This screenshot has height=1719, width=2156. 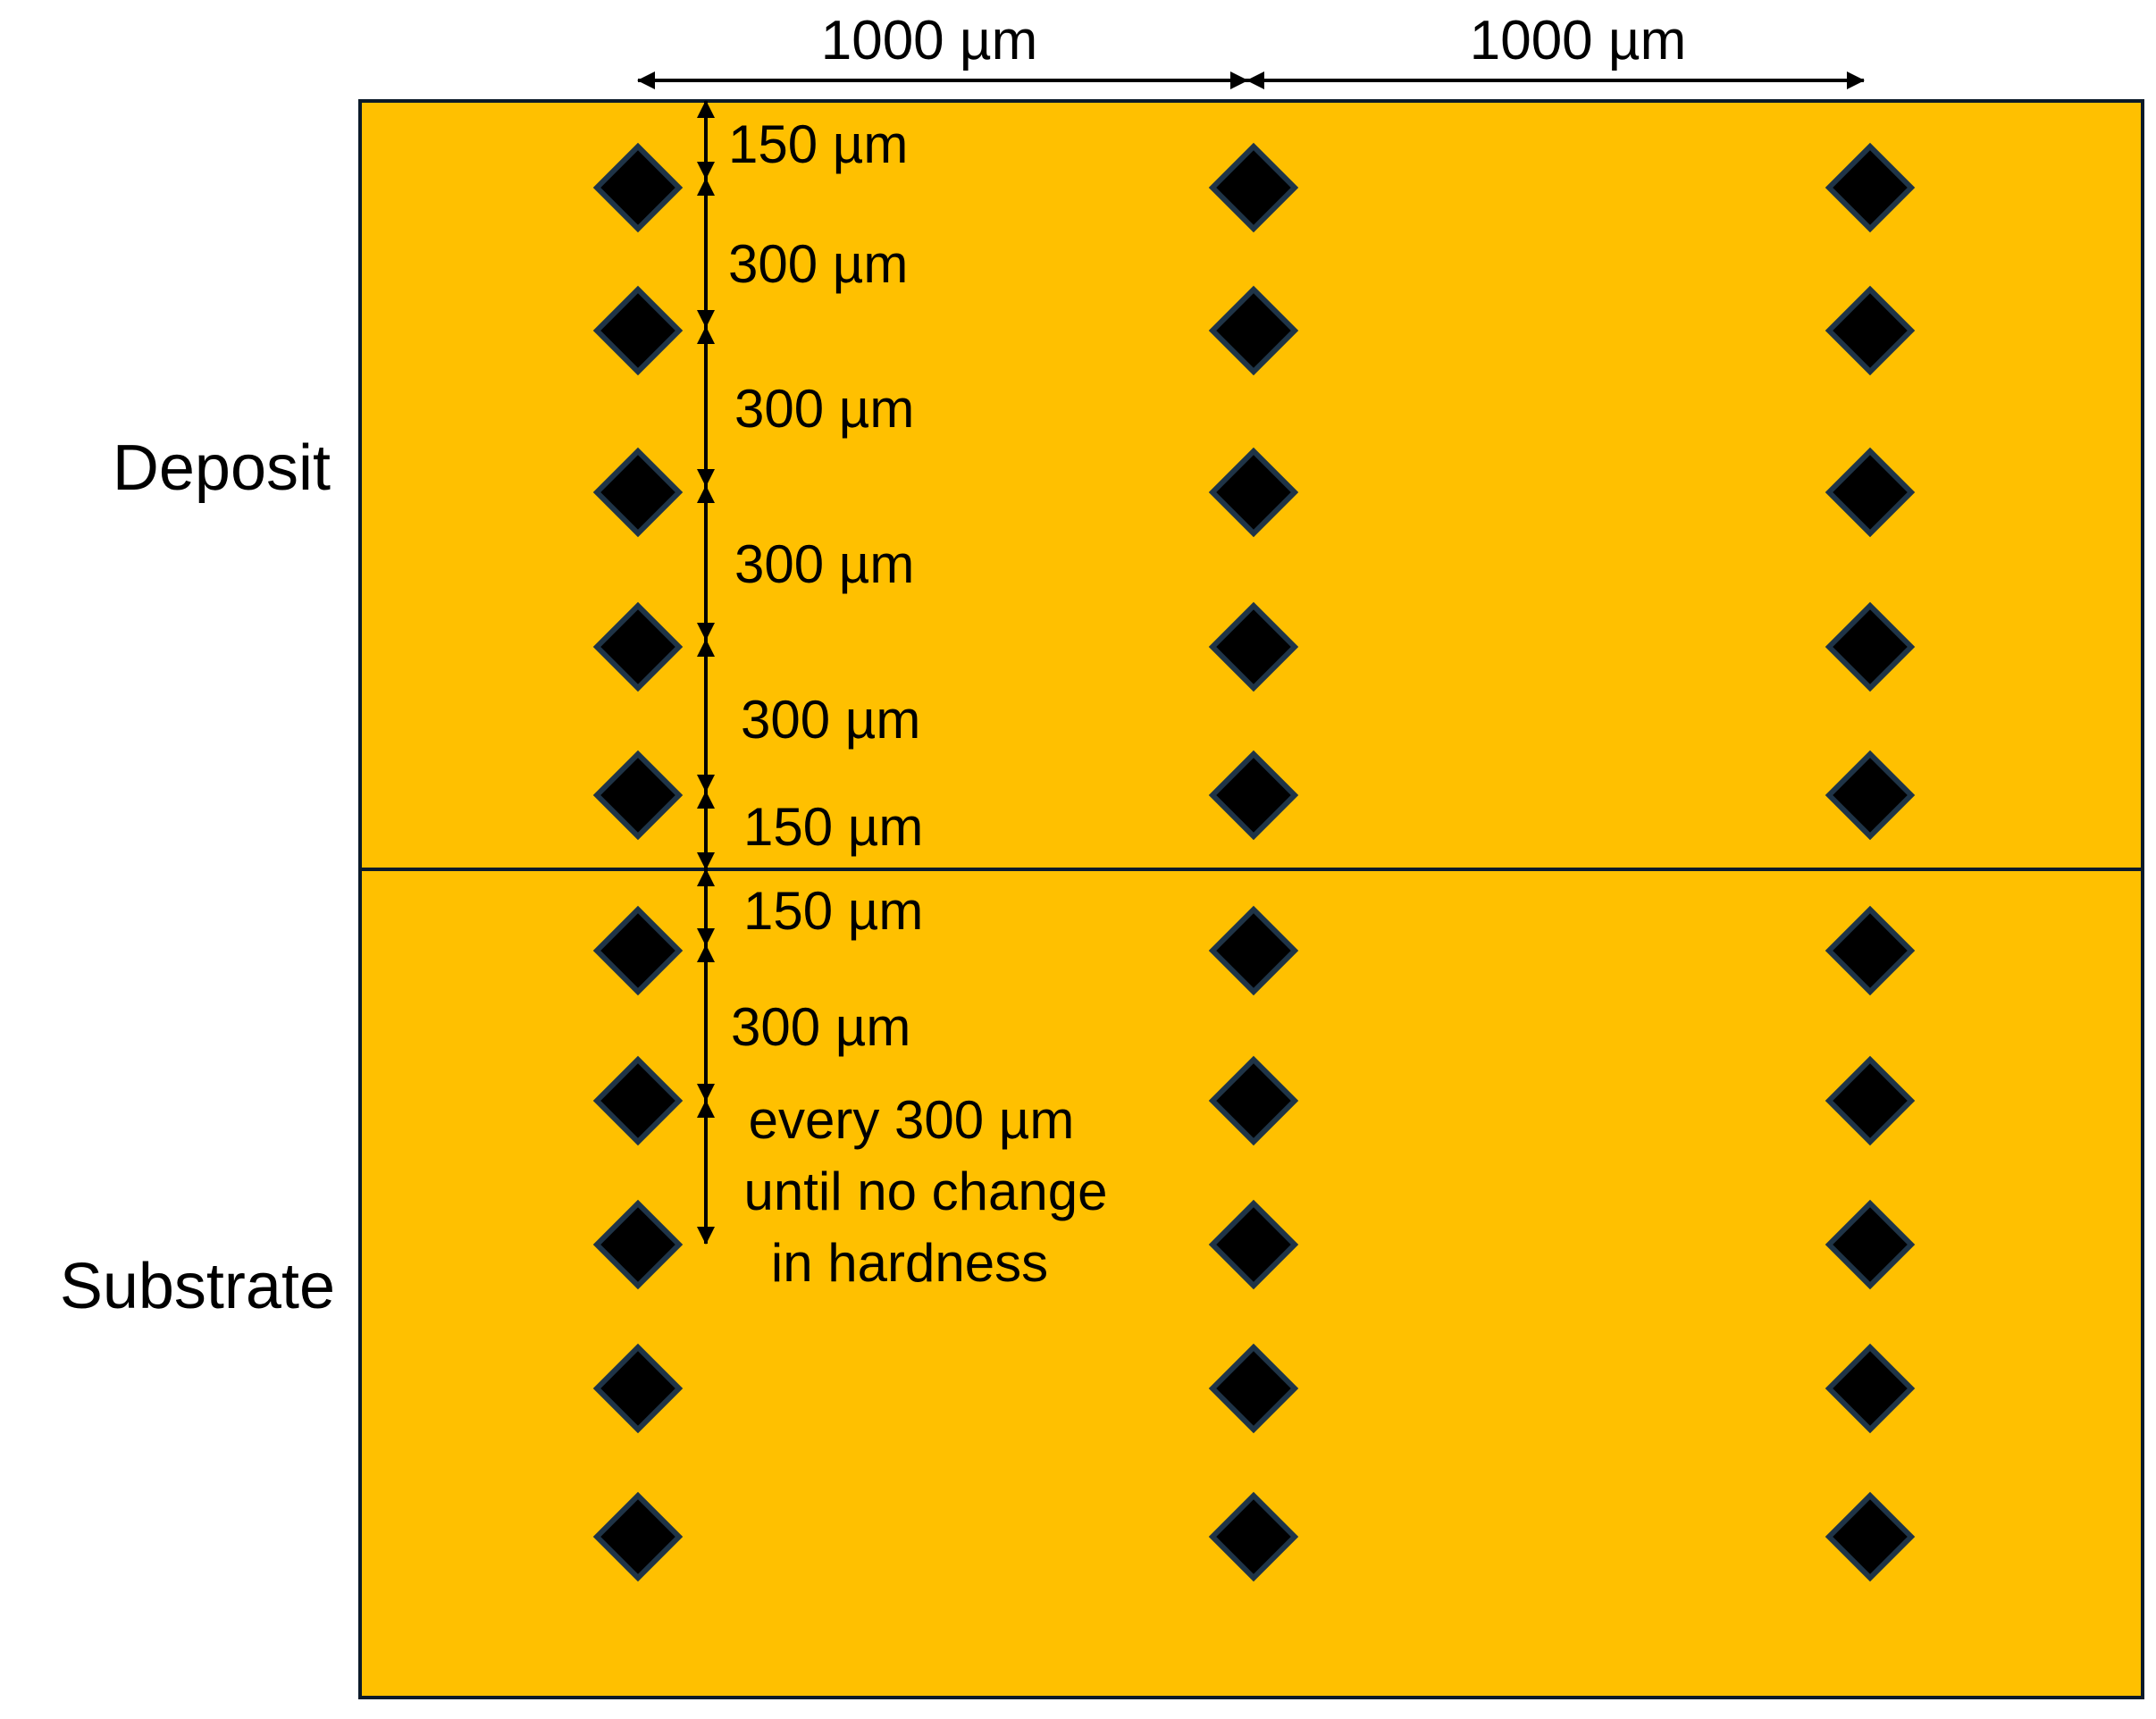 What do you see at coordinates (222, 468) in the screenshot?
I see `deposit-label: Deposit` at bounding box center [222, 468].